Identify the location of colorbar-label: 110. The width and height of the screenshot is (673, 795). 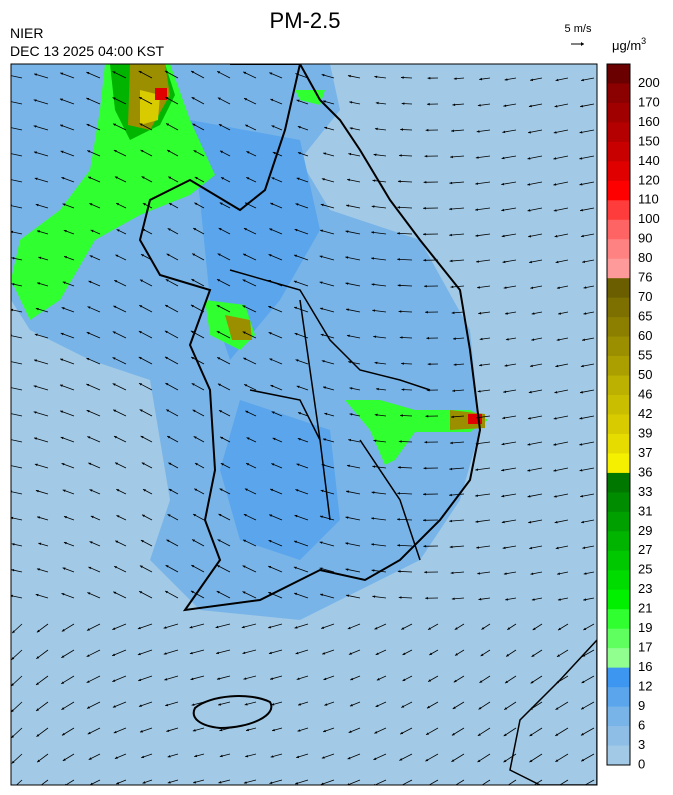
(648, 199).